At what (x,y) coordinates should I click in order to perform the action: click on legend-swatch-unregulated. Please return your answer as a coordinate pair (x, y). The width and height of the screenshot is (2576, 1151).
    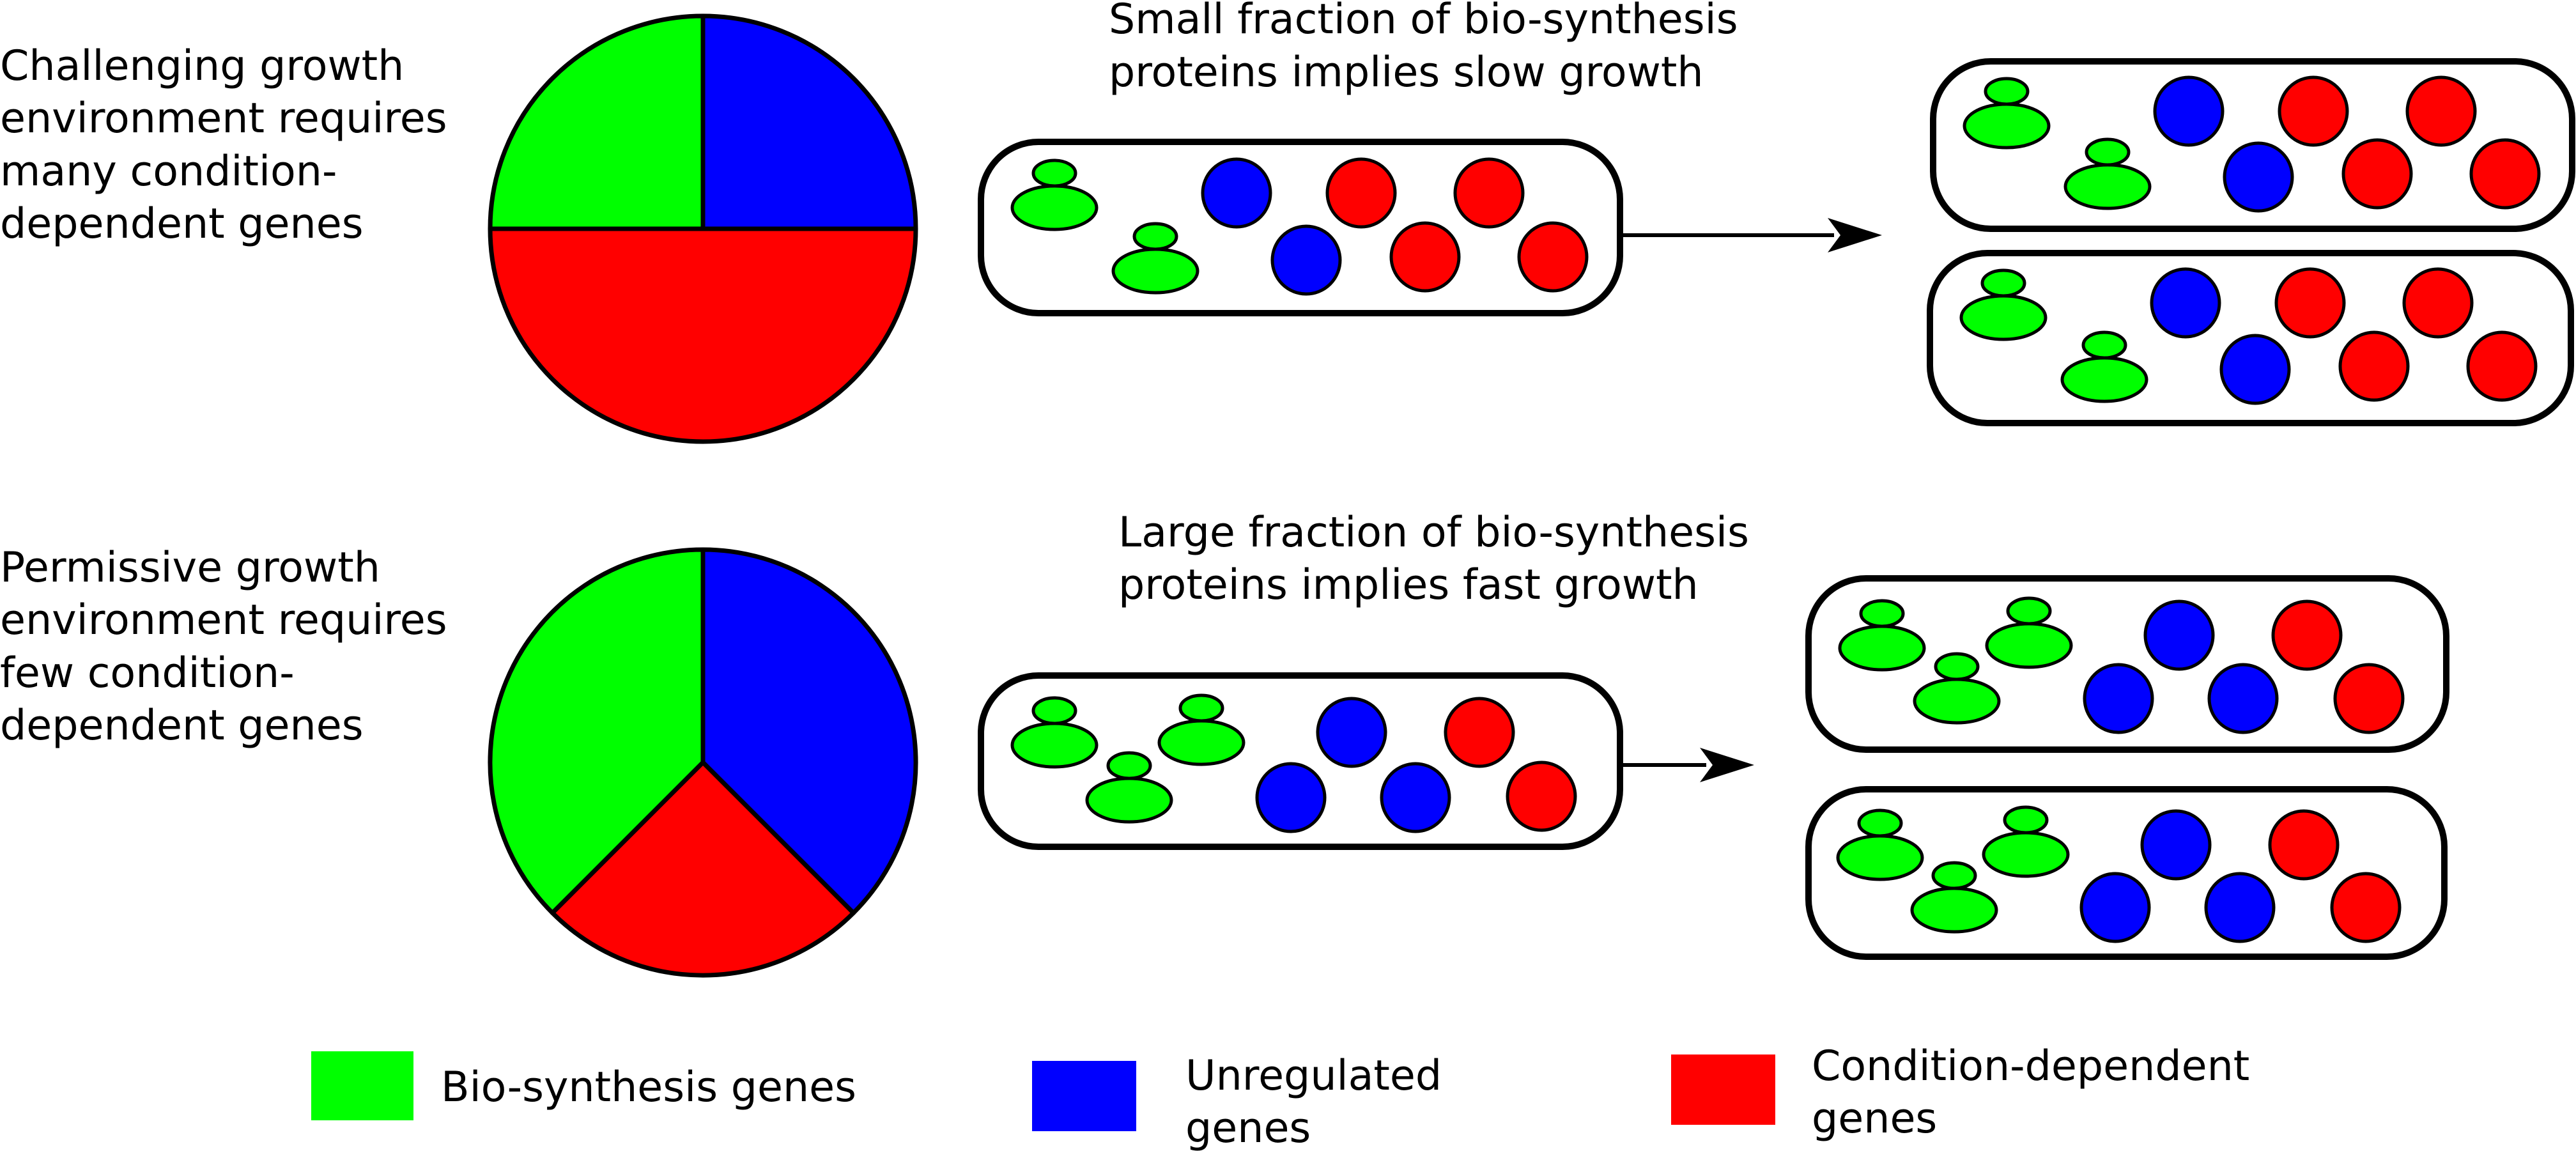
    Looking at the image, I should click on (1084, 1096).